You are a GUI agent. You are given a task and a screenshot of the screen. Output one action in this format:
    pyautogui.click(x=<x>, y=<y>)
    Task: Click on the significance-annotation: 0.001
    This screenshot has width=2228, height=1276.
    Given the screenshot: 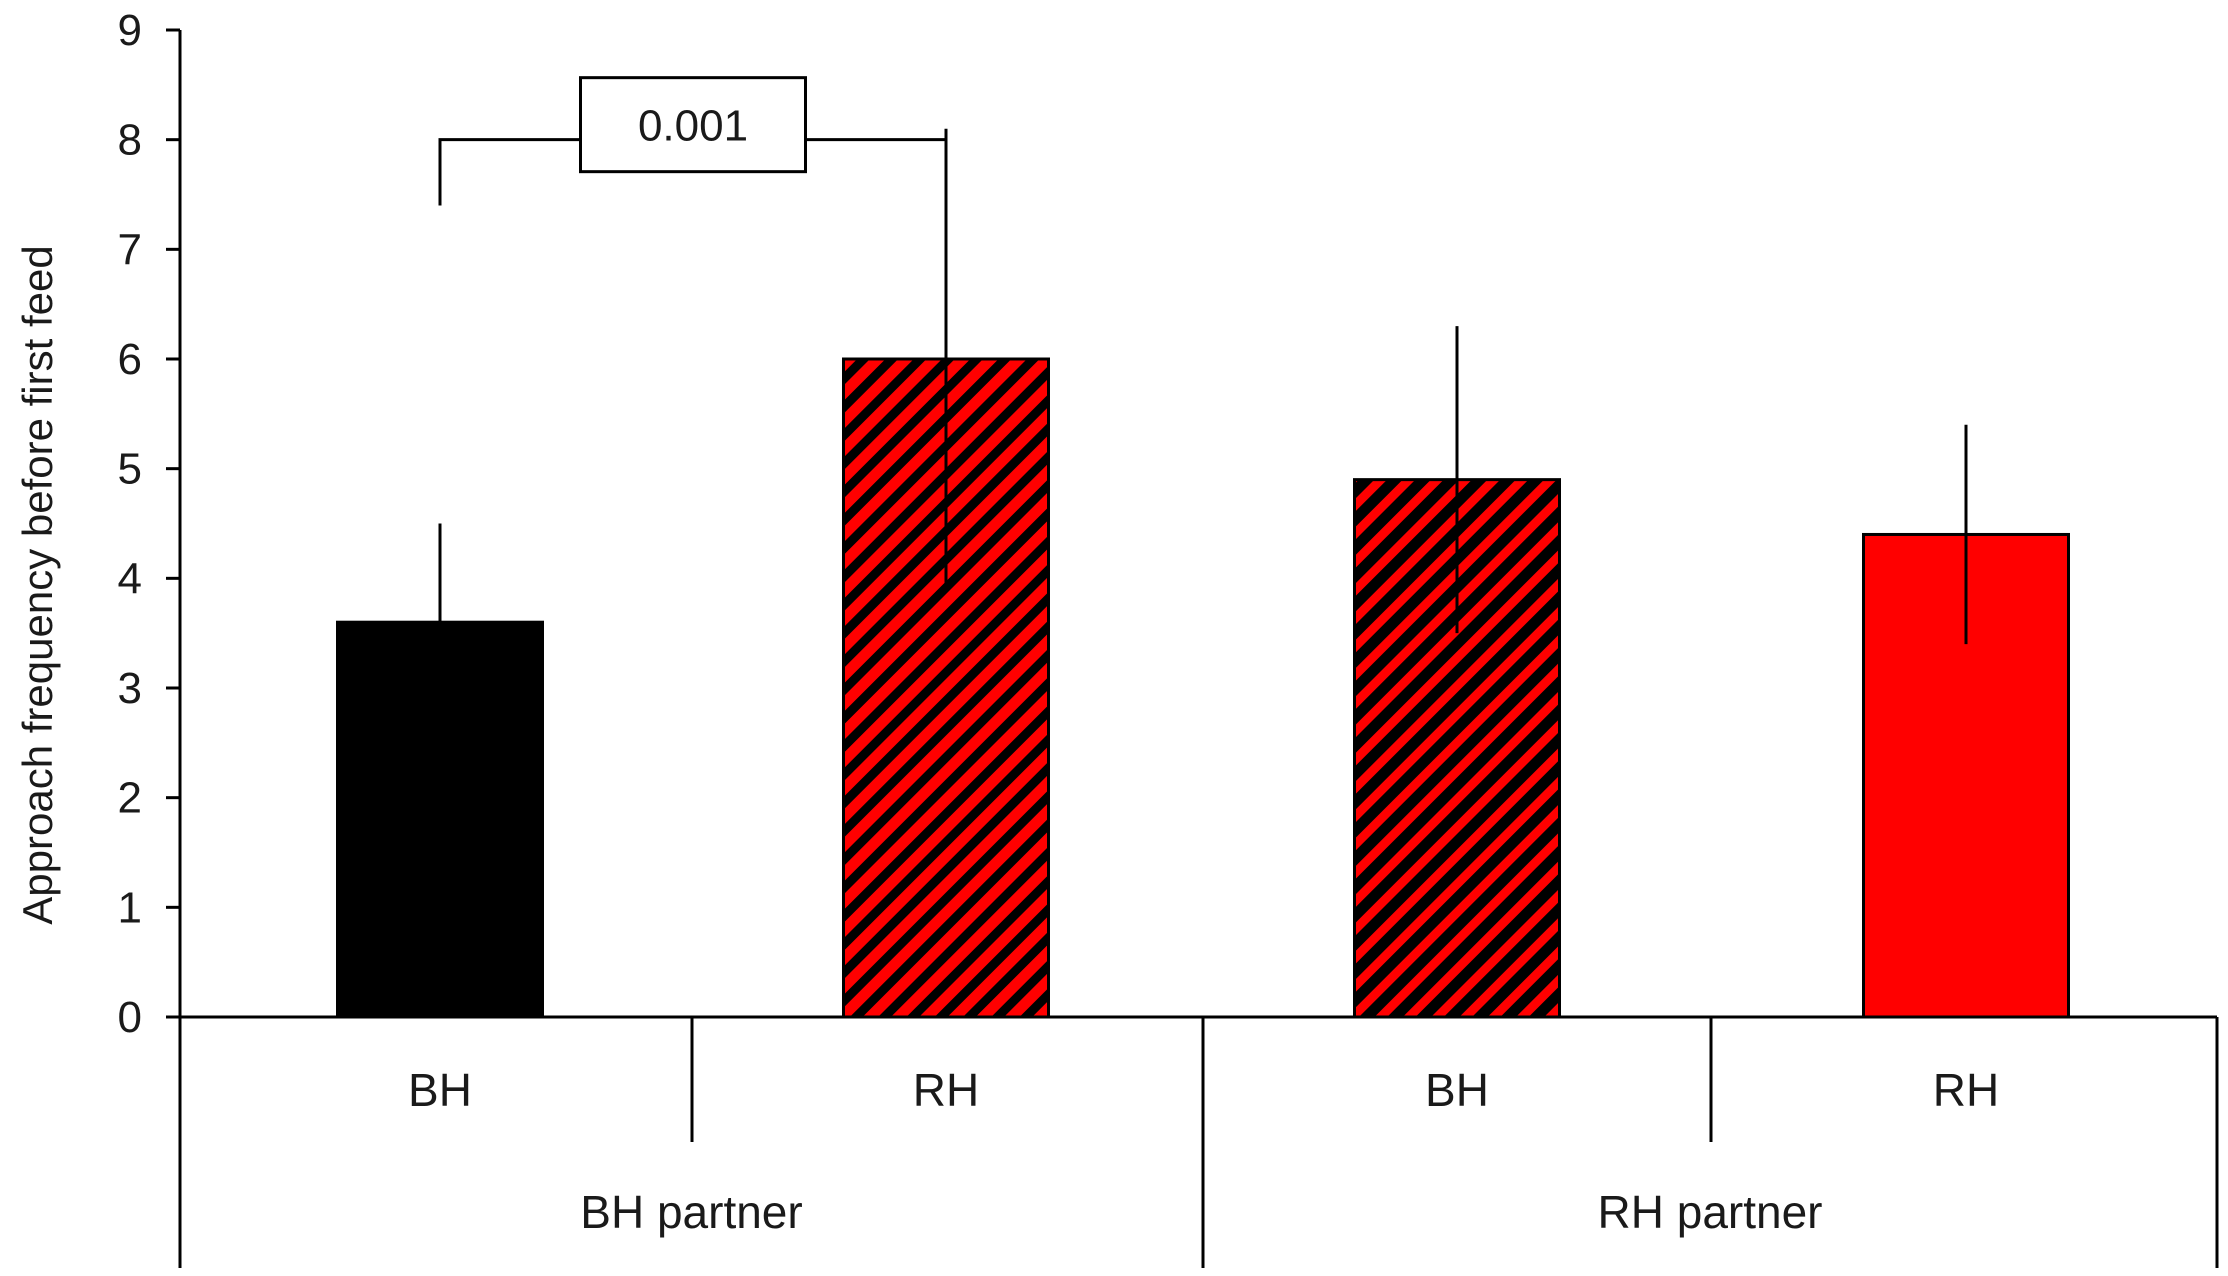 What is the action you would take?
    pyautogui.click(x=693, y=141)
    